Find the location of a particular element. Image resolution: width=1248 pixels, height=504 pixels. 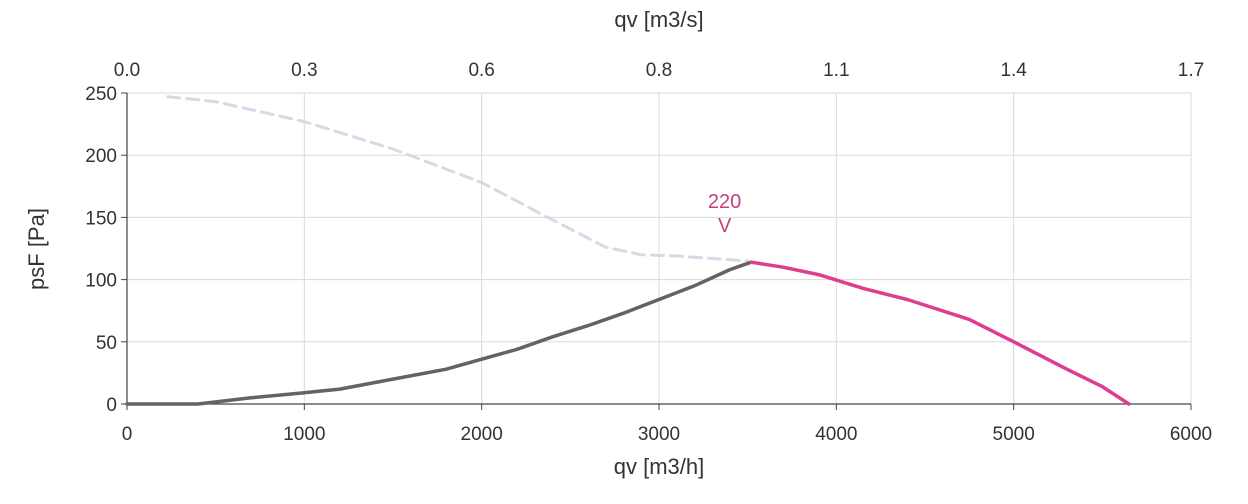

x-tick-label: 1000 is located at coordinates (304, 434).